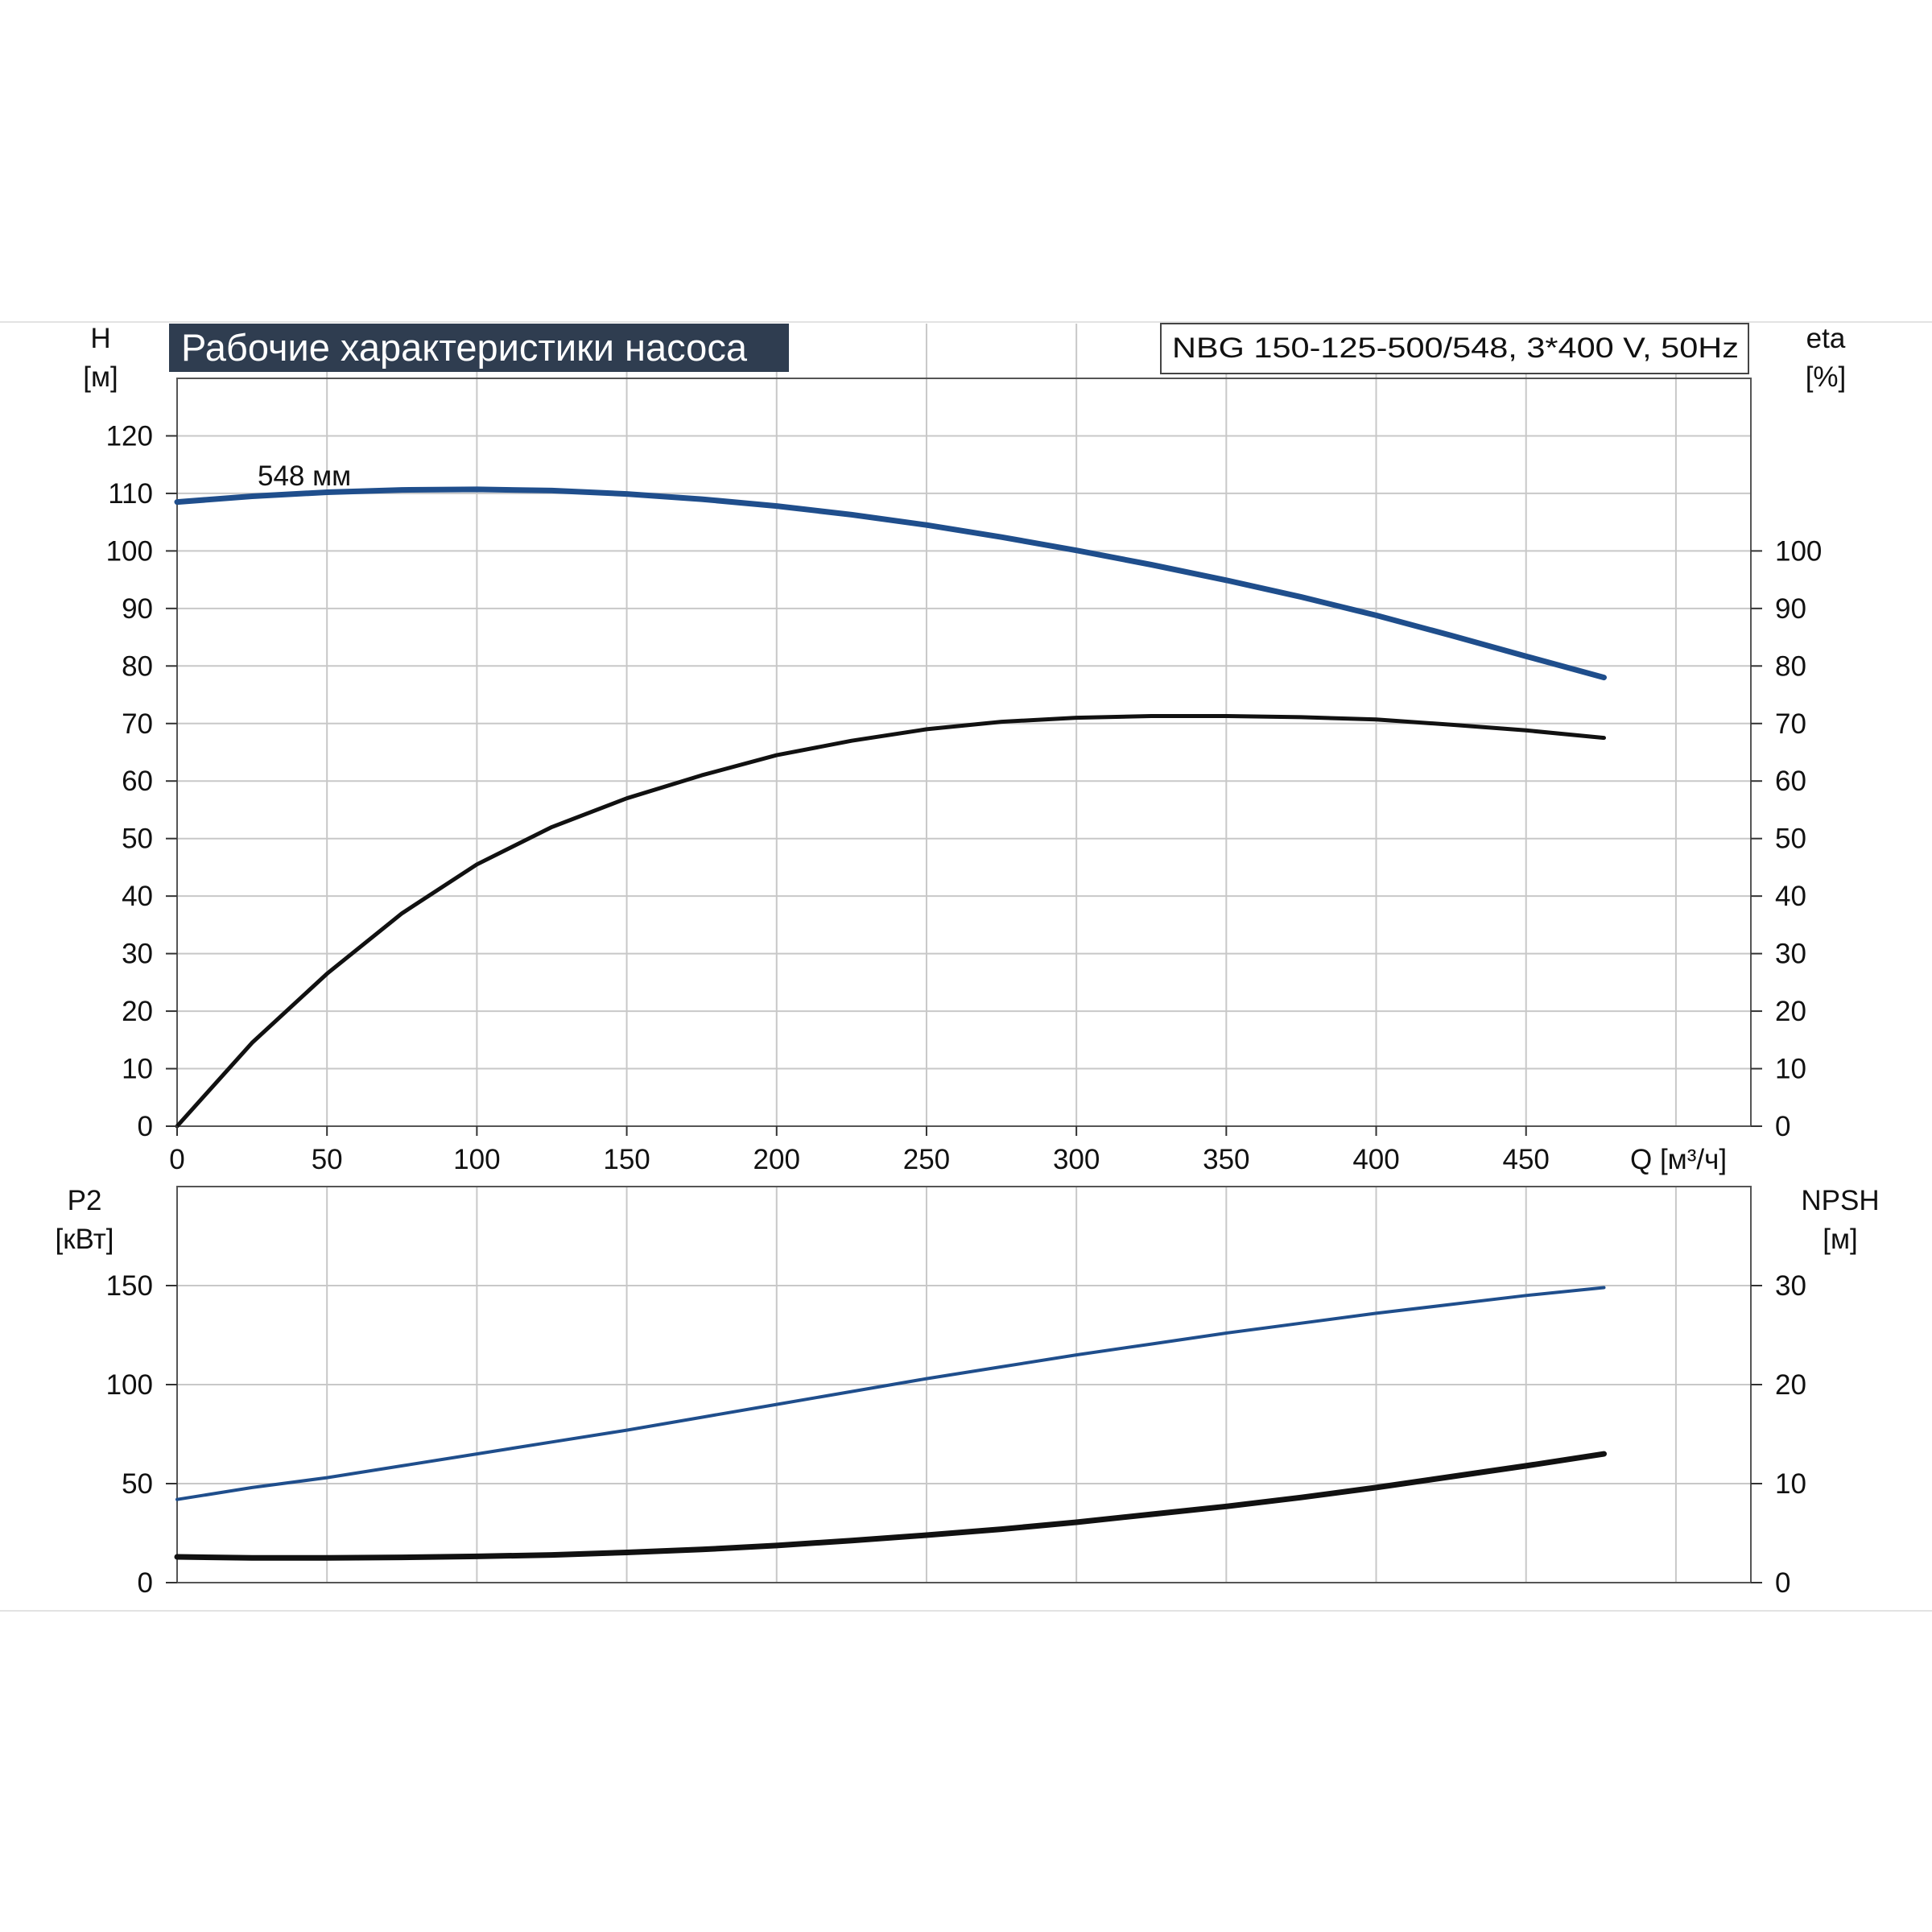  I want to click on eta-tick-label: 30, so click(1790, 954).